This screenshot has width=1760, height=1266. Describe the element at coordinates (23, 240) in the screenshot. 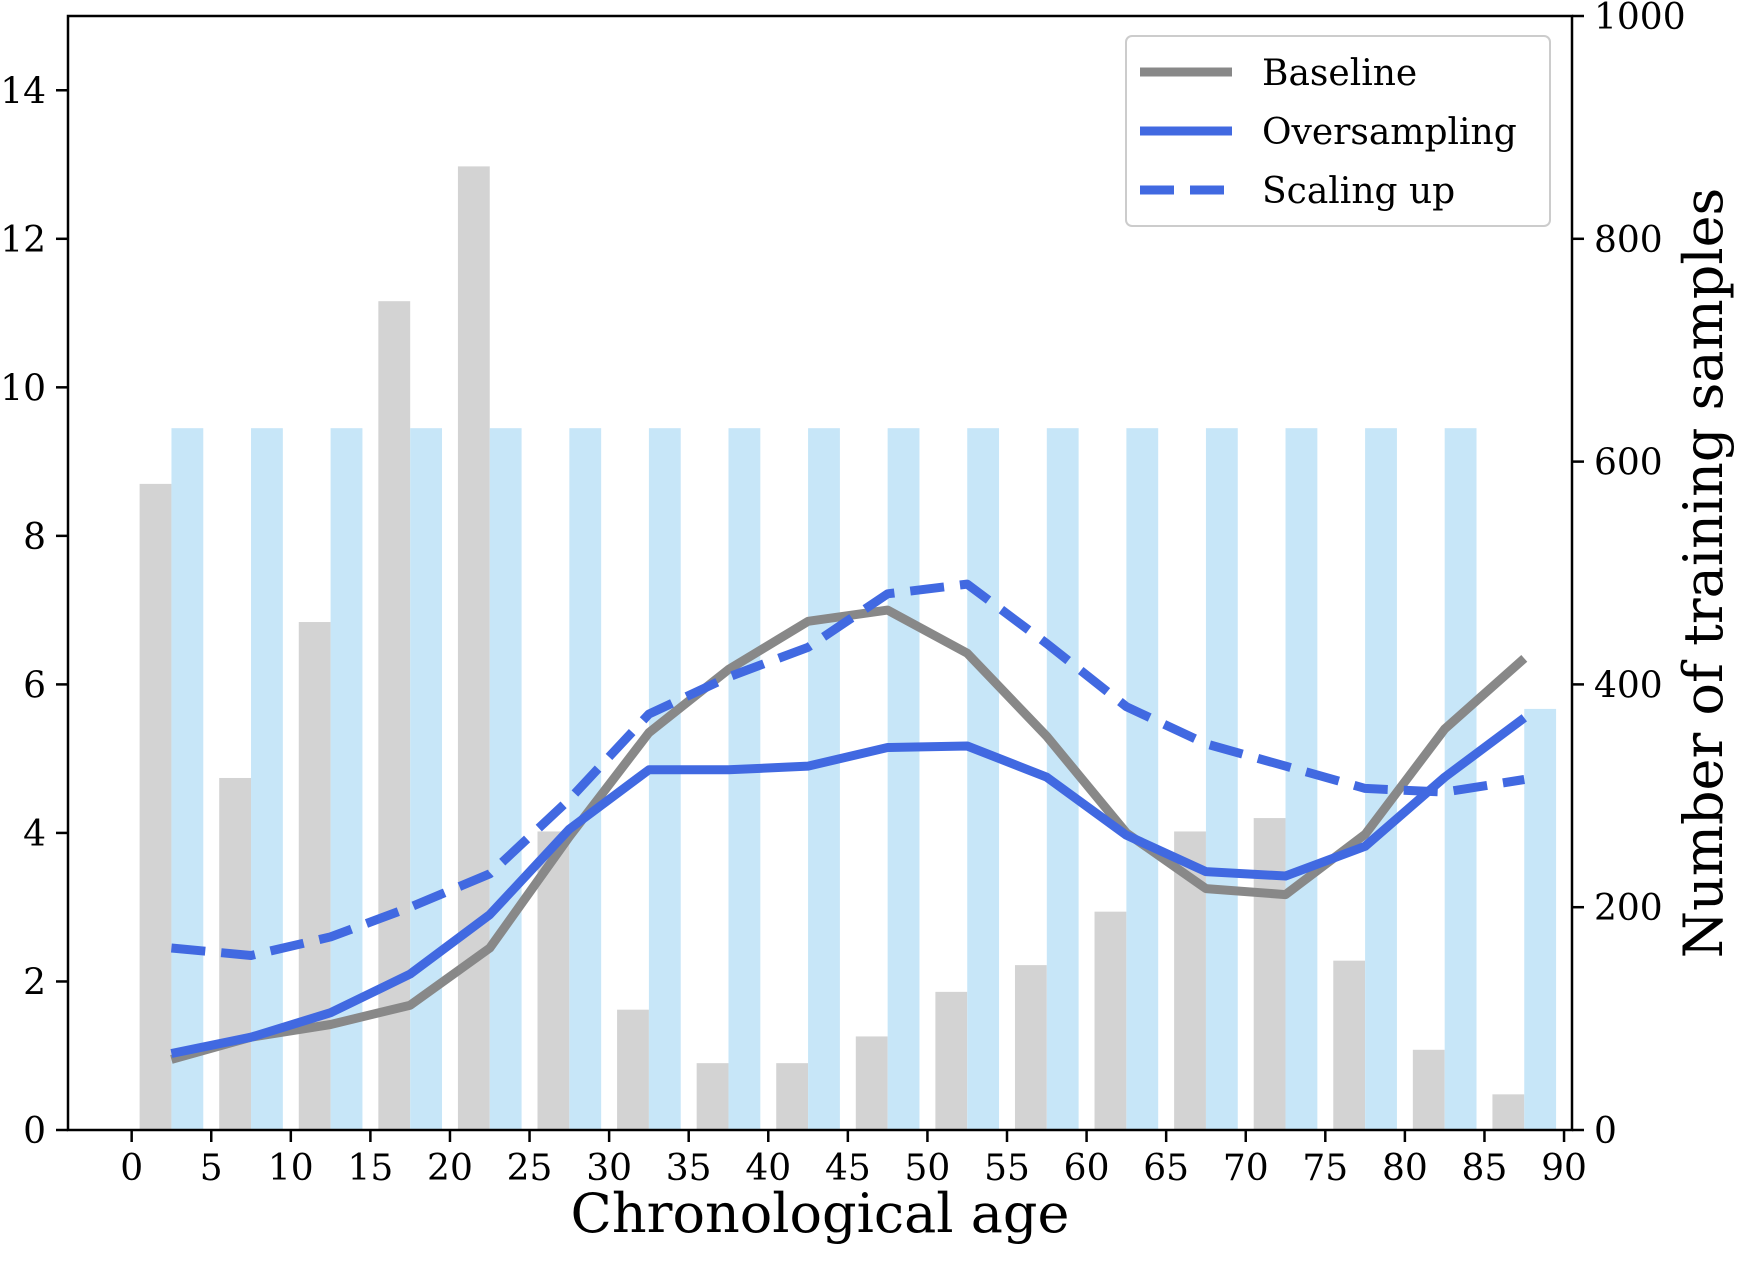

I see `y-left-tick-label: 12` at that location.